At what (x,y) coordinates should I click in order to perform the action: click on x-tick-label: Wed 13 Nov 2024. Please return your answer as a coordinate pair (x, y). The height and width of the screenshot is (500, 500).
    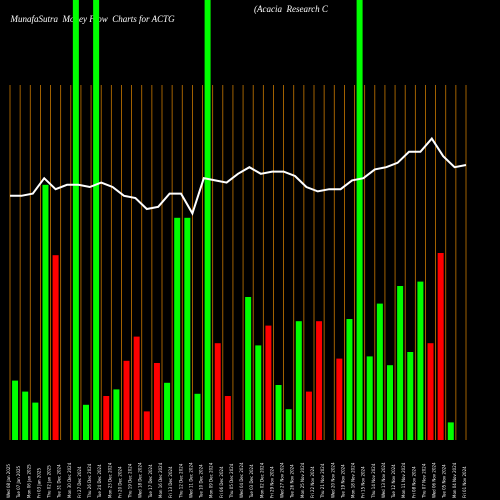
    Looking at the image, I should click on (383, 480).